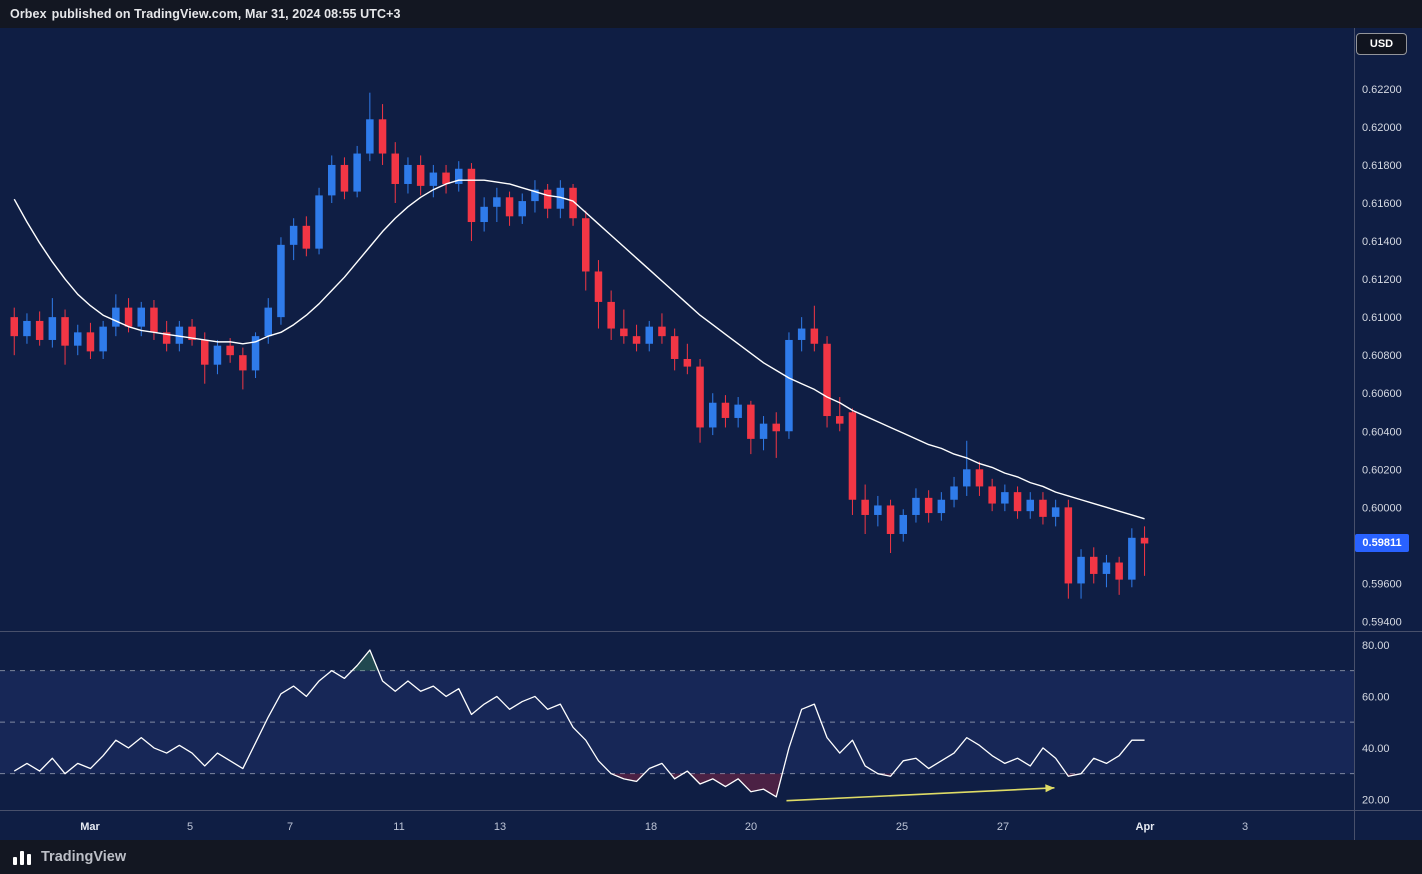 The width and height of the screenshot is (1422, 874). What do you see at coordinates (1382, 318) in the screenshot?
I see `svg-text: 0.61000` at bounding box center [1382, 318].